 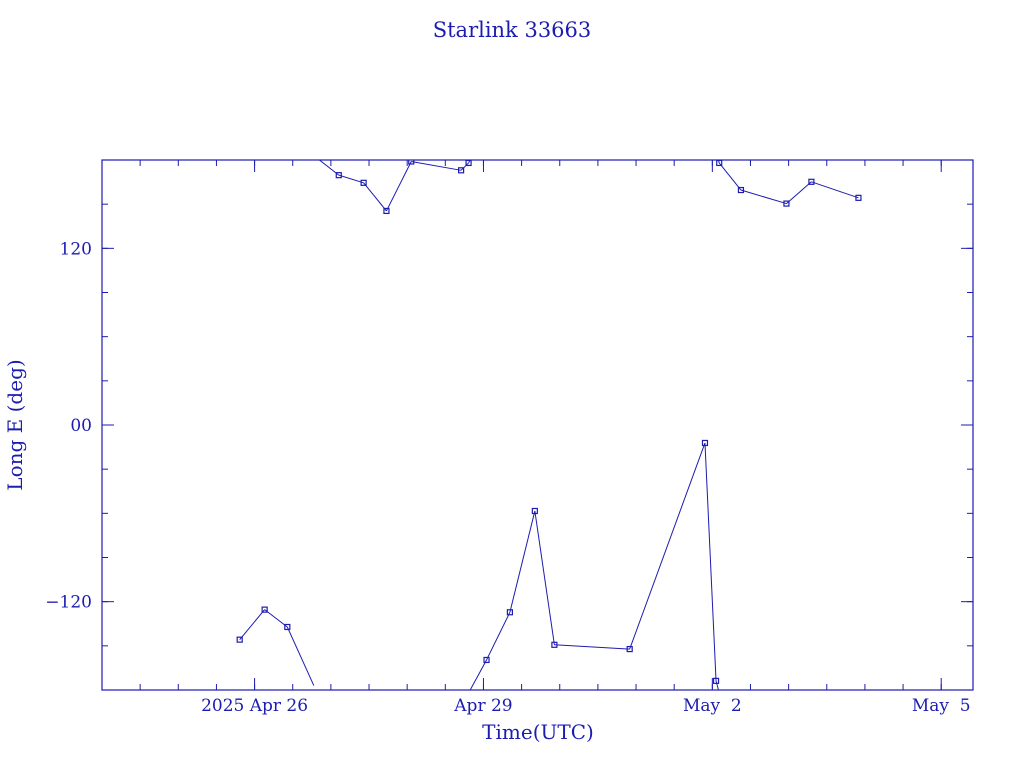 I want to click on x-tick-label: May 2, so click(x=712, y=706).